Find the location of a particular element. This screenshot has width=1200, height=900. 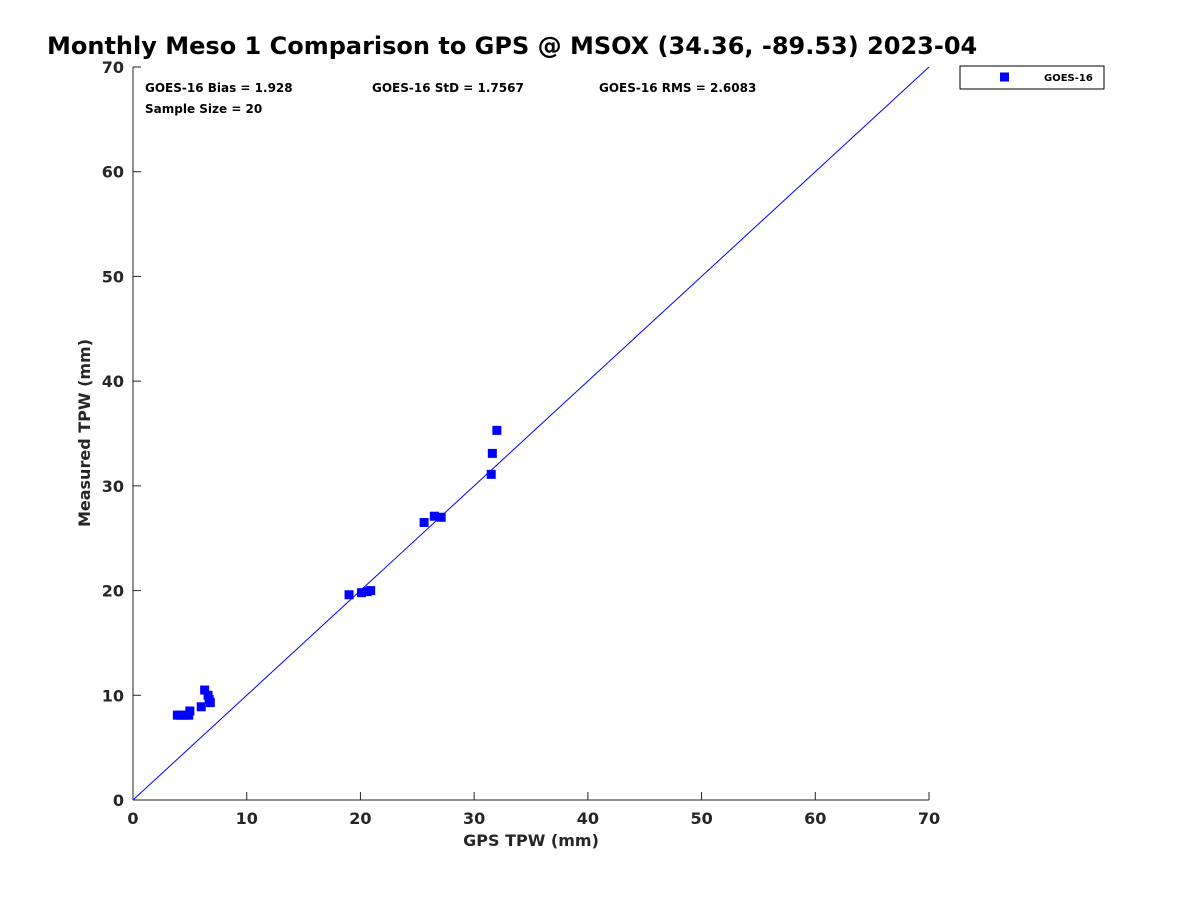

y-tick-label: 20 is located at coordinates (113, 591).